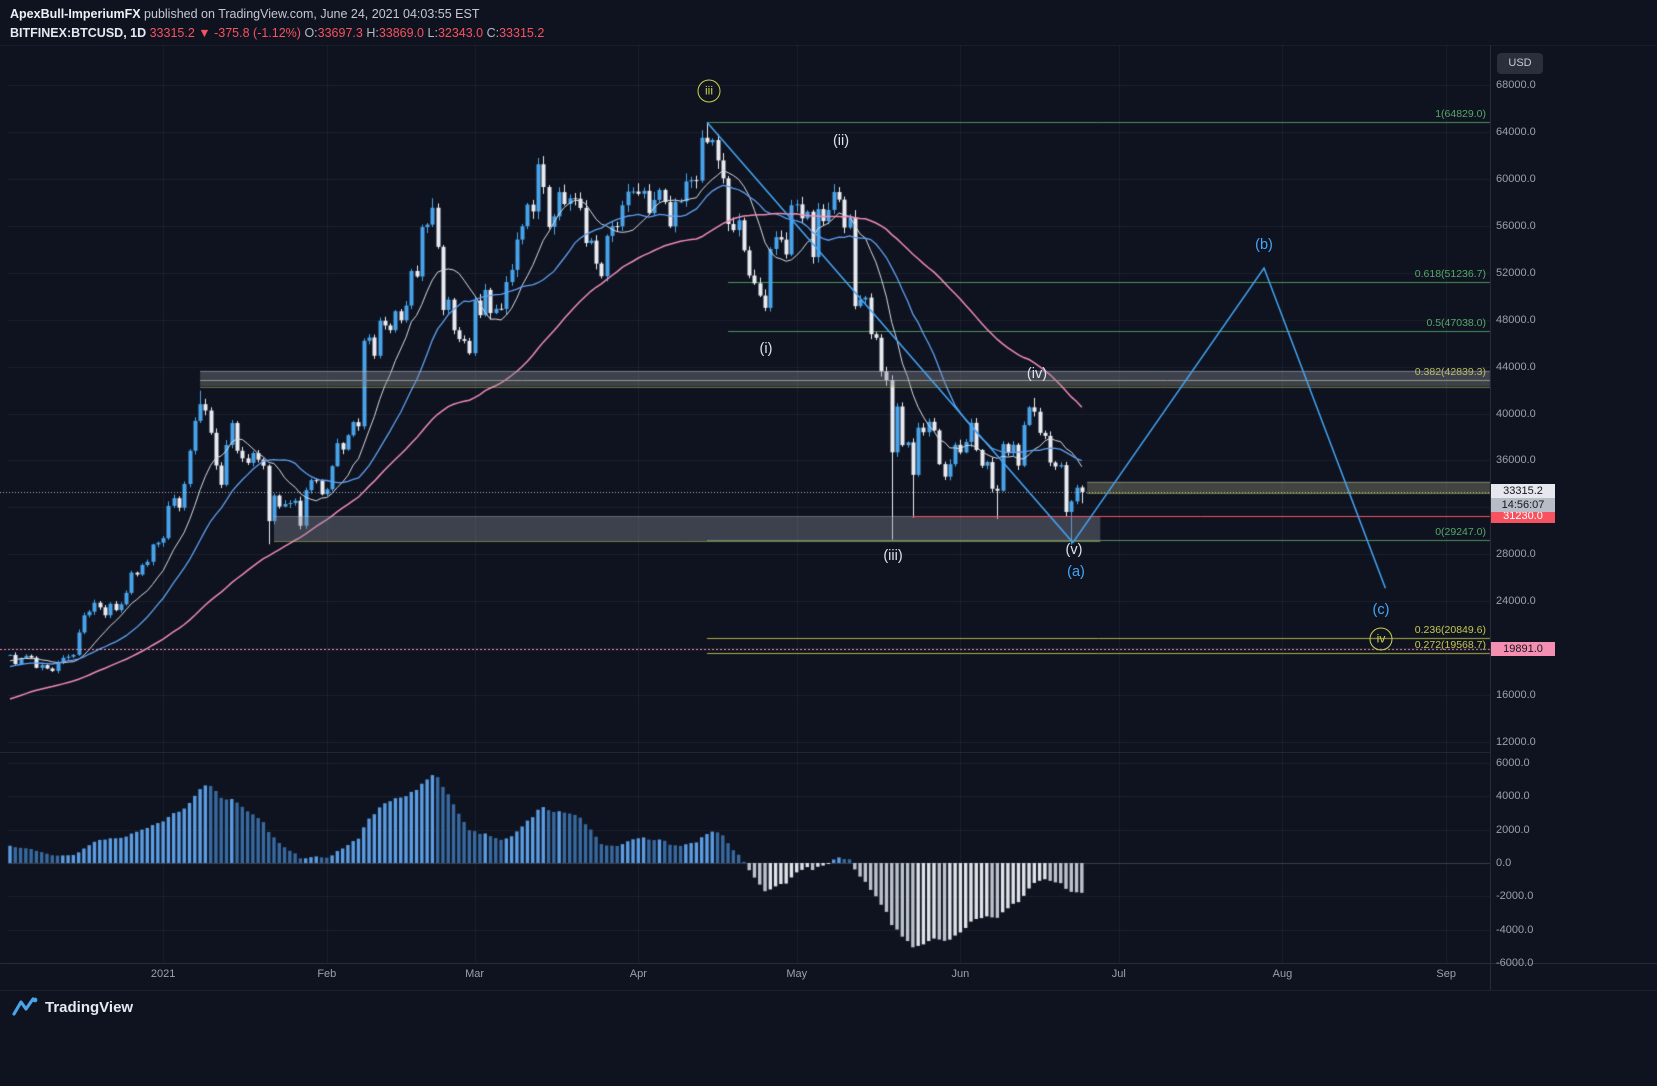 The width and height of the screenshot is (1657, 1086). Describe the element at coordinates (1282, 974) in the screenshot. I see `time-axis-label: Aug` at that location.